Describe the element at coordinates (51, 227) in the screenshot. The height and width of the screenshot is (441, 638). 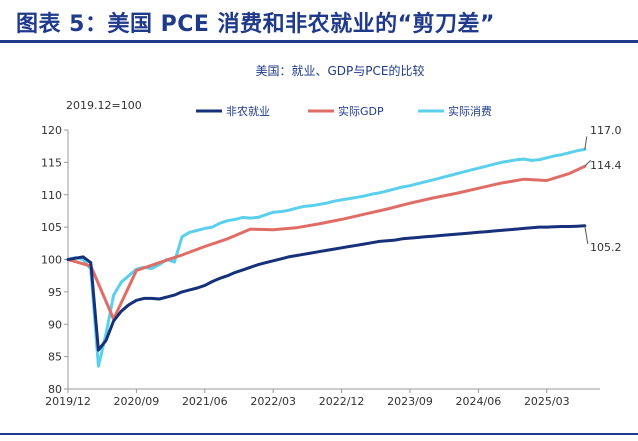
I see `y-tick-label: 105` at that location.